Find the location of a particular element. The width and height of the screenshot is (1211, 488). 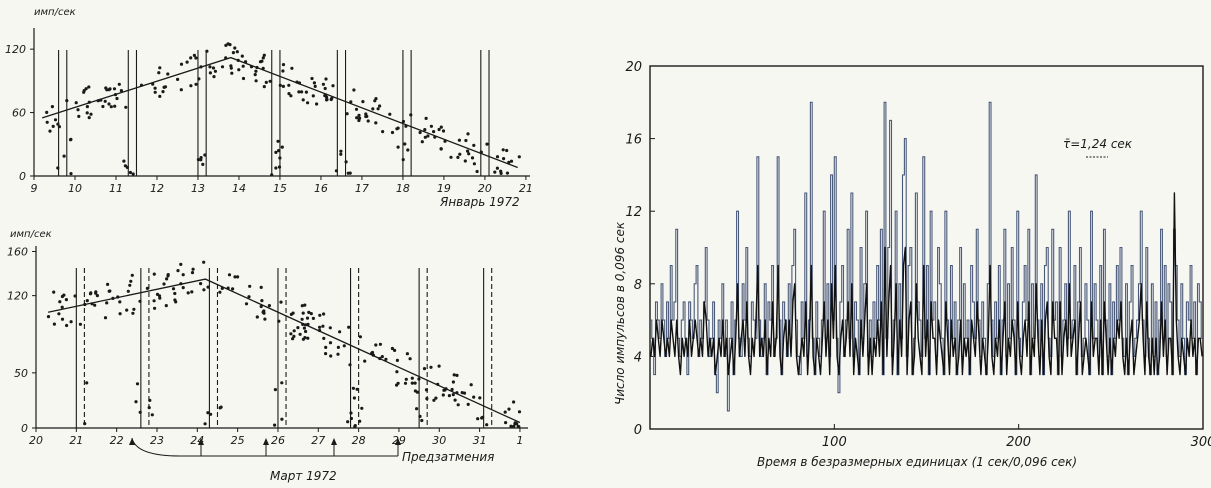

chart3-ytick-label: 8 is located at coordinates (638, 285).